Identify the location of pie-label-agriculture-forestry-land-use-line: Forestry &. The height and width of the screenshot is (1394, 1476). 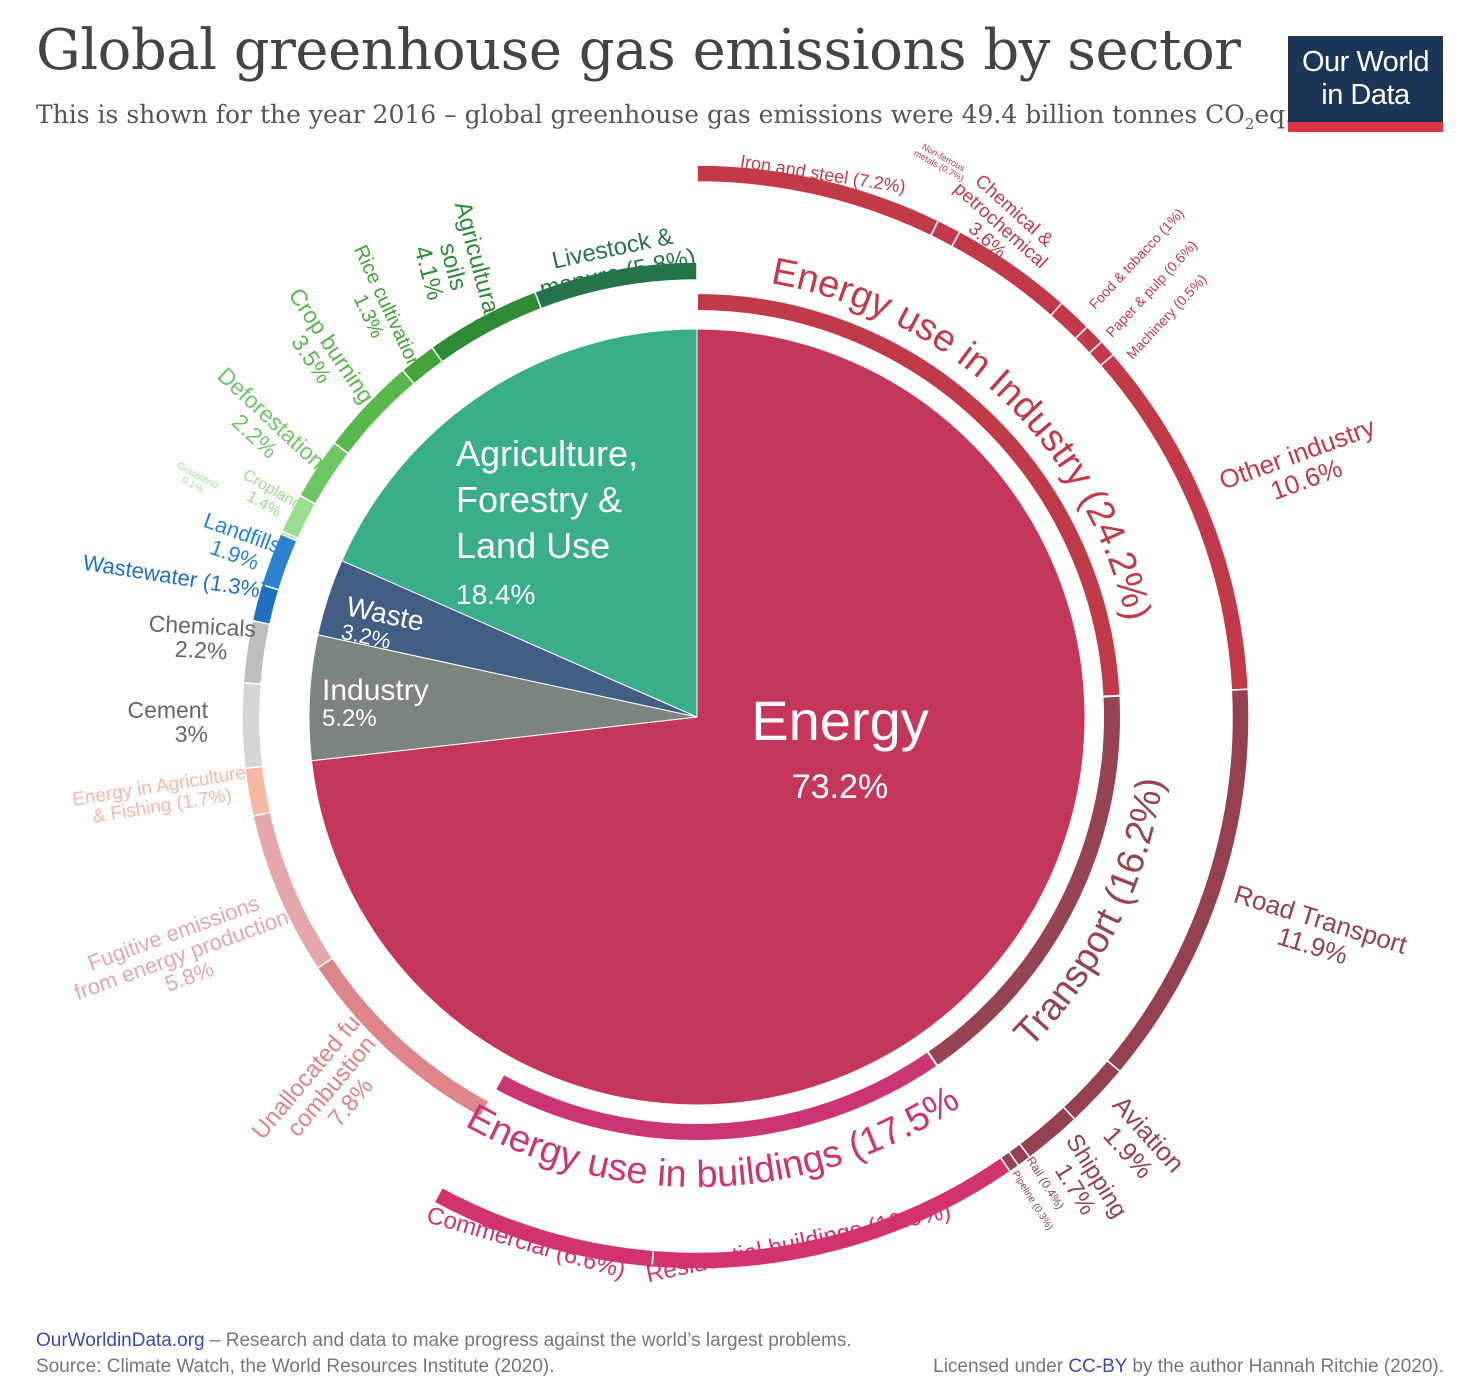
(539, 499).